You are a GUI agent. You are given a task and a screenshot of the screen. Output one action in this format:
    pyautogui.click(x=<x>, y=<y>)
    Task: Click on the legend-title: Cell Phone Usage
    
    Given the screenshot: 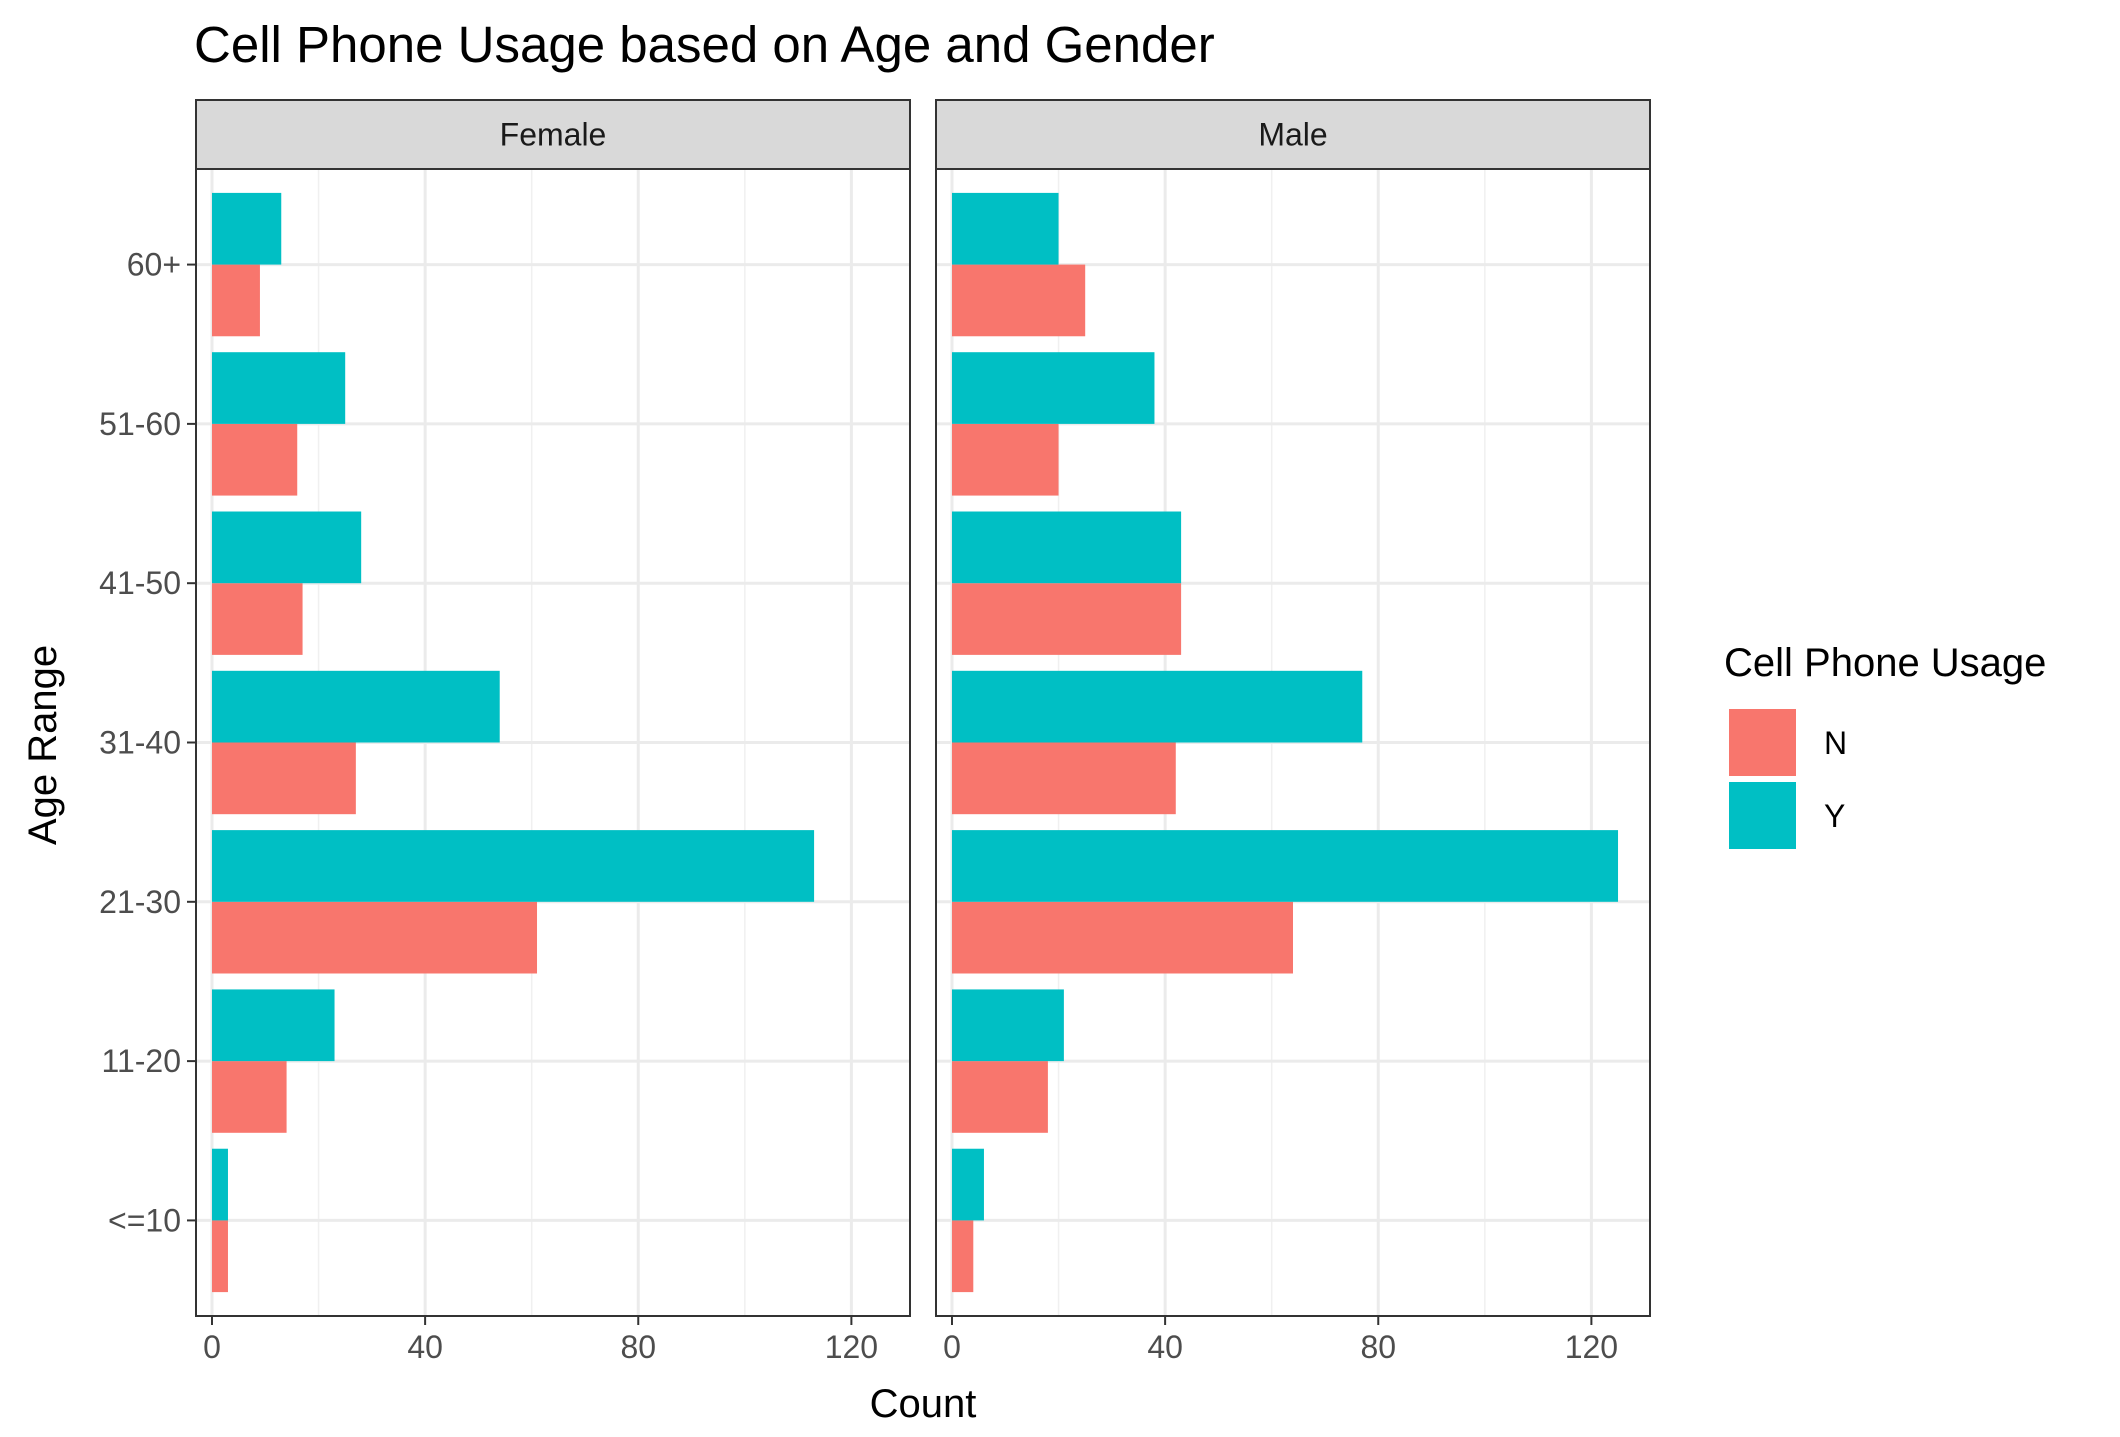 What is the action you would take?
    pyautogui.click(x=1885, y=663)
    